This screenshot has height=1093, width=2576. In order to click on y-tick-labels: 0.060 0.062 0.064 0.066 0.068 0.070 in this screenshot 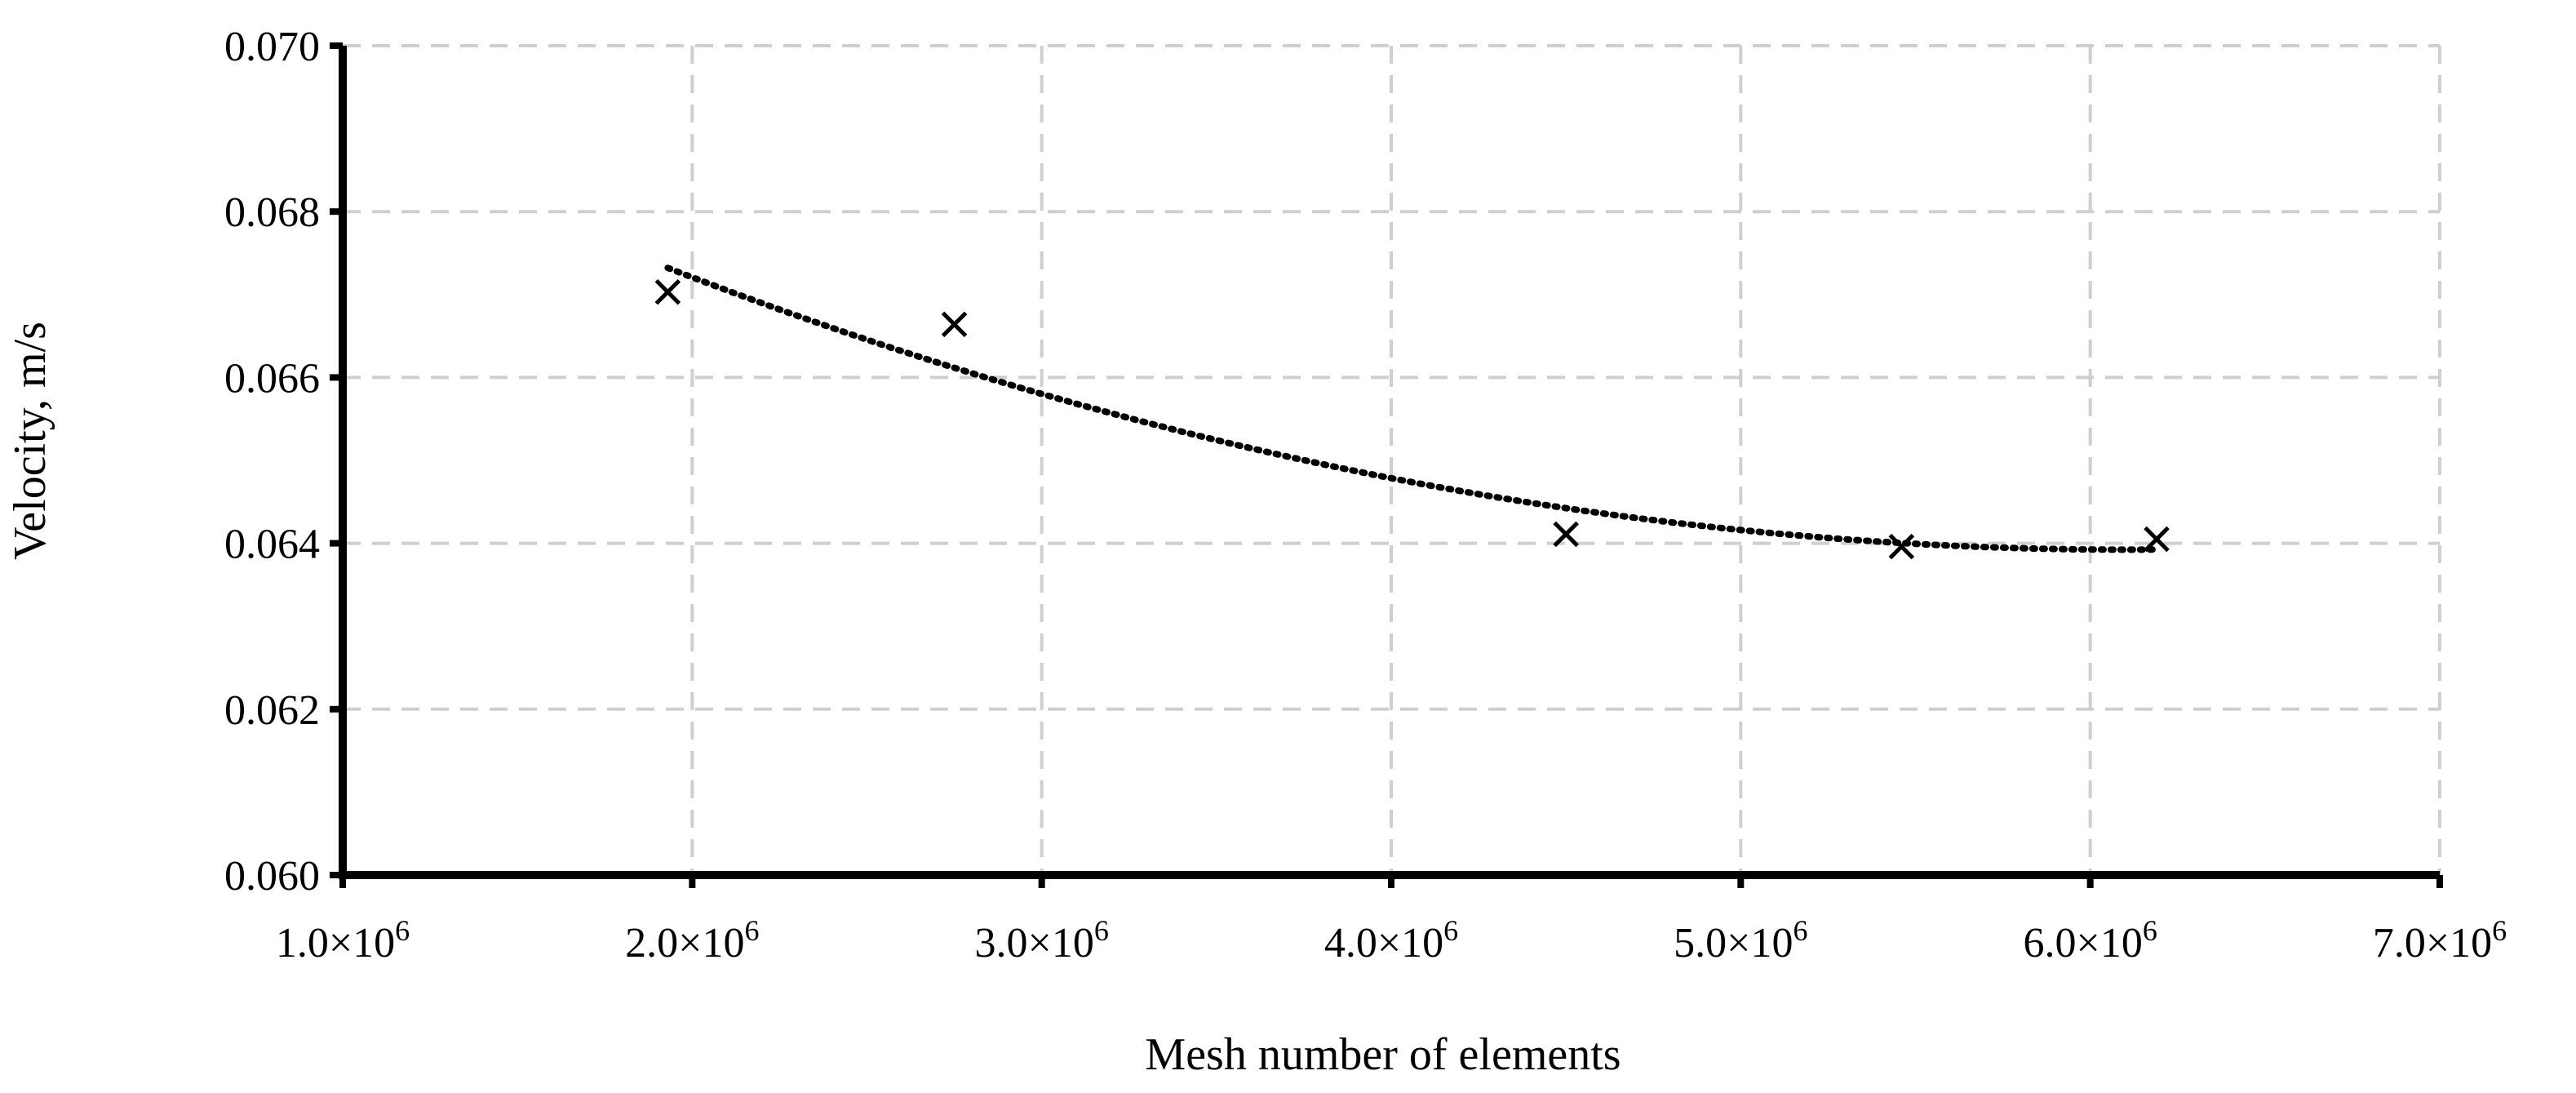, I will do `click(272, 462)`.